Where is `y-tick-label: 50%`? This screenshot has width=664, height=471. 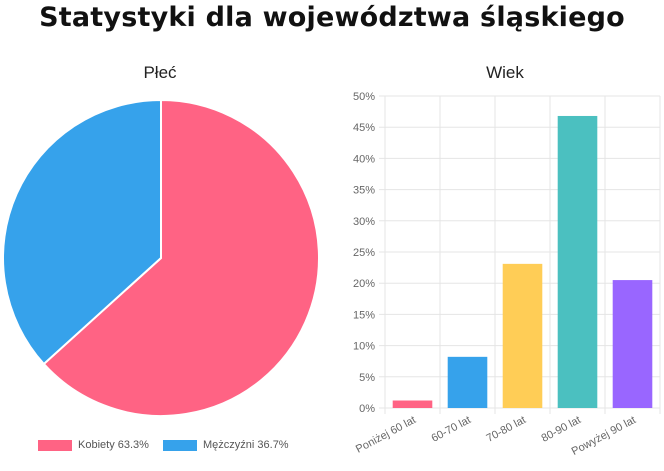
y-tick-label: 50% is located at coordinates (364, 97).